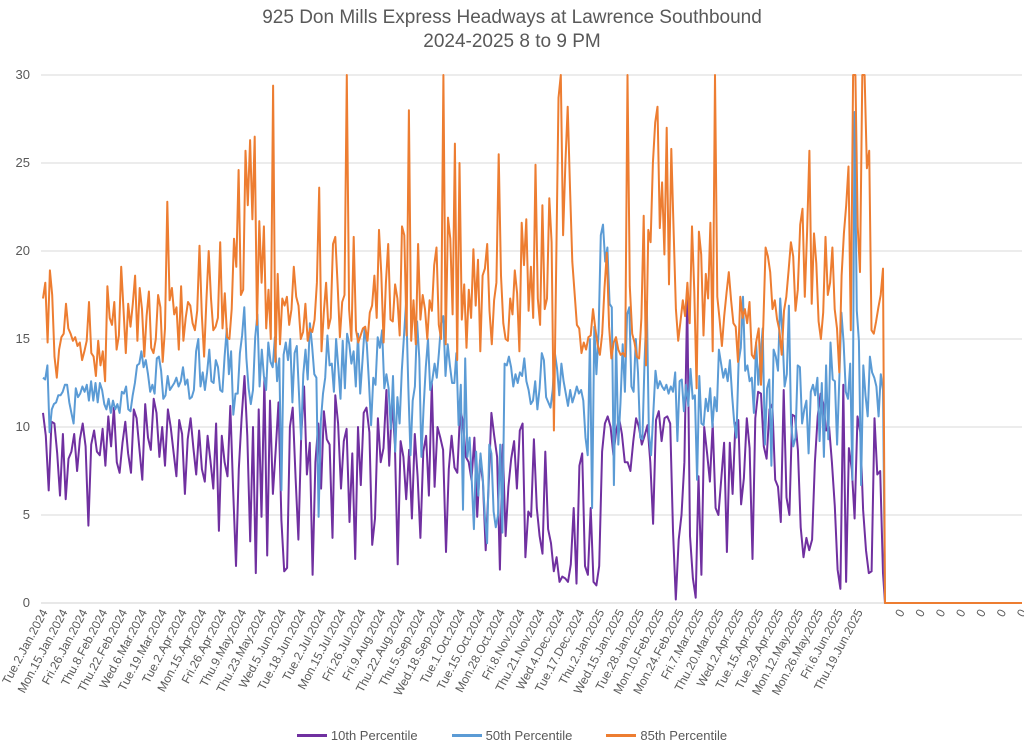 Image resolution: width=1024 pixels, height=752 pixels. What do you see at coordinates (466, 735) in the screenshot?
I see `legend-swatch-50th` at bounding box center [466, 735].